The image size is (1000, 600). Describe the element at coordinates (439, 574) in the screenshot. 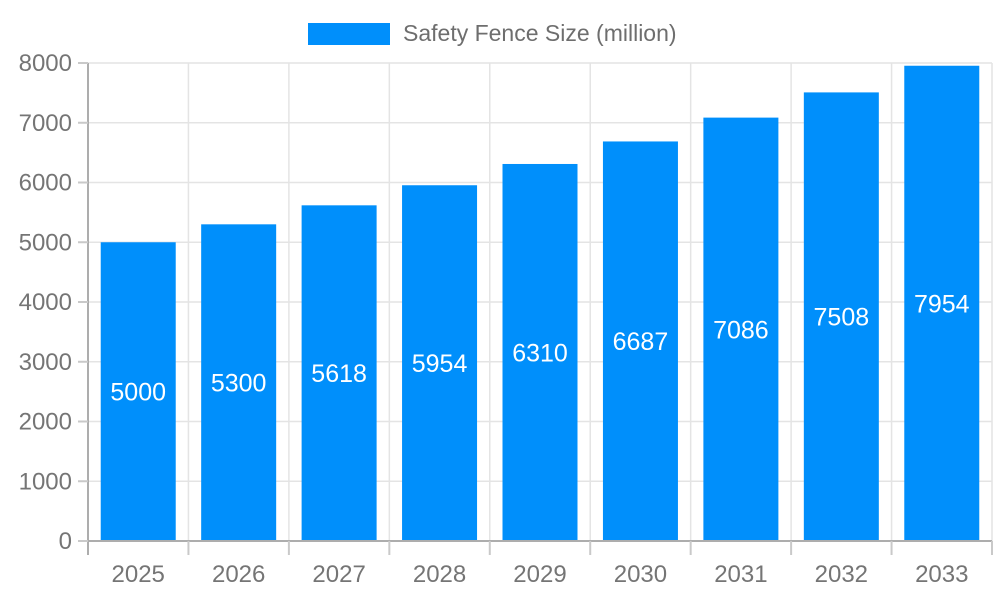

I see `x-axis-label-2028: 2028` at that location.